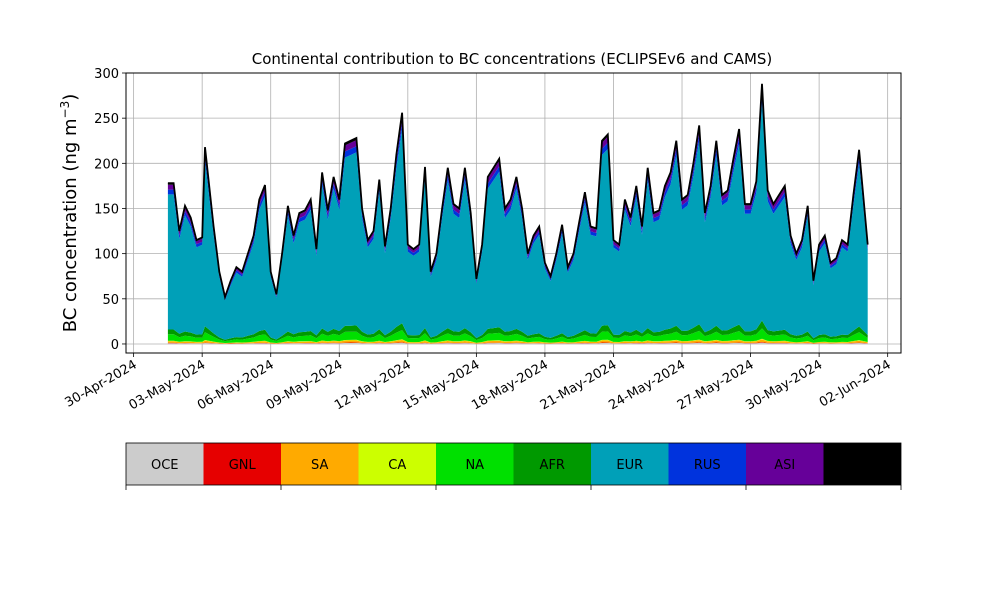 This screenshot has width=1000, height=600. I want to click on legend-swatch-aus, so click(862, 464).